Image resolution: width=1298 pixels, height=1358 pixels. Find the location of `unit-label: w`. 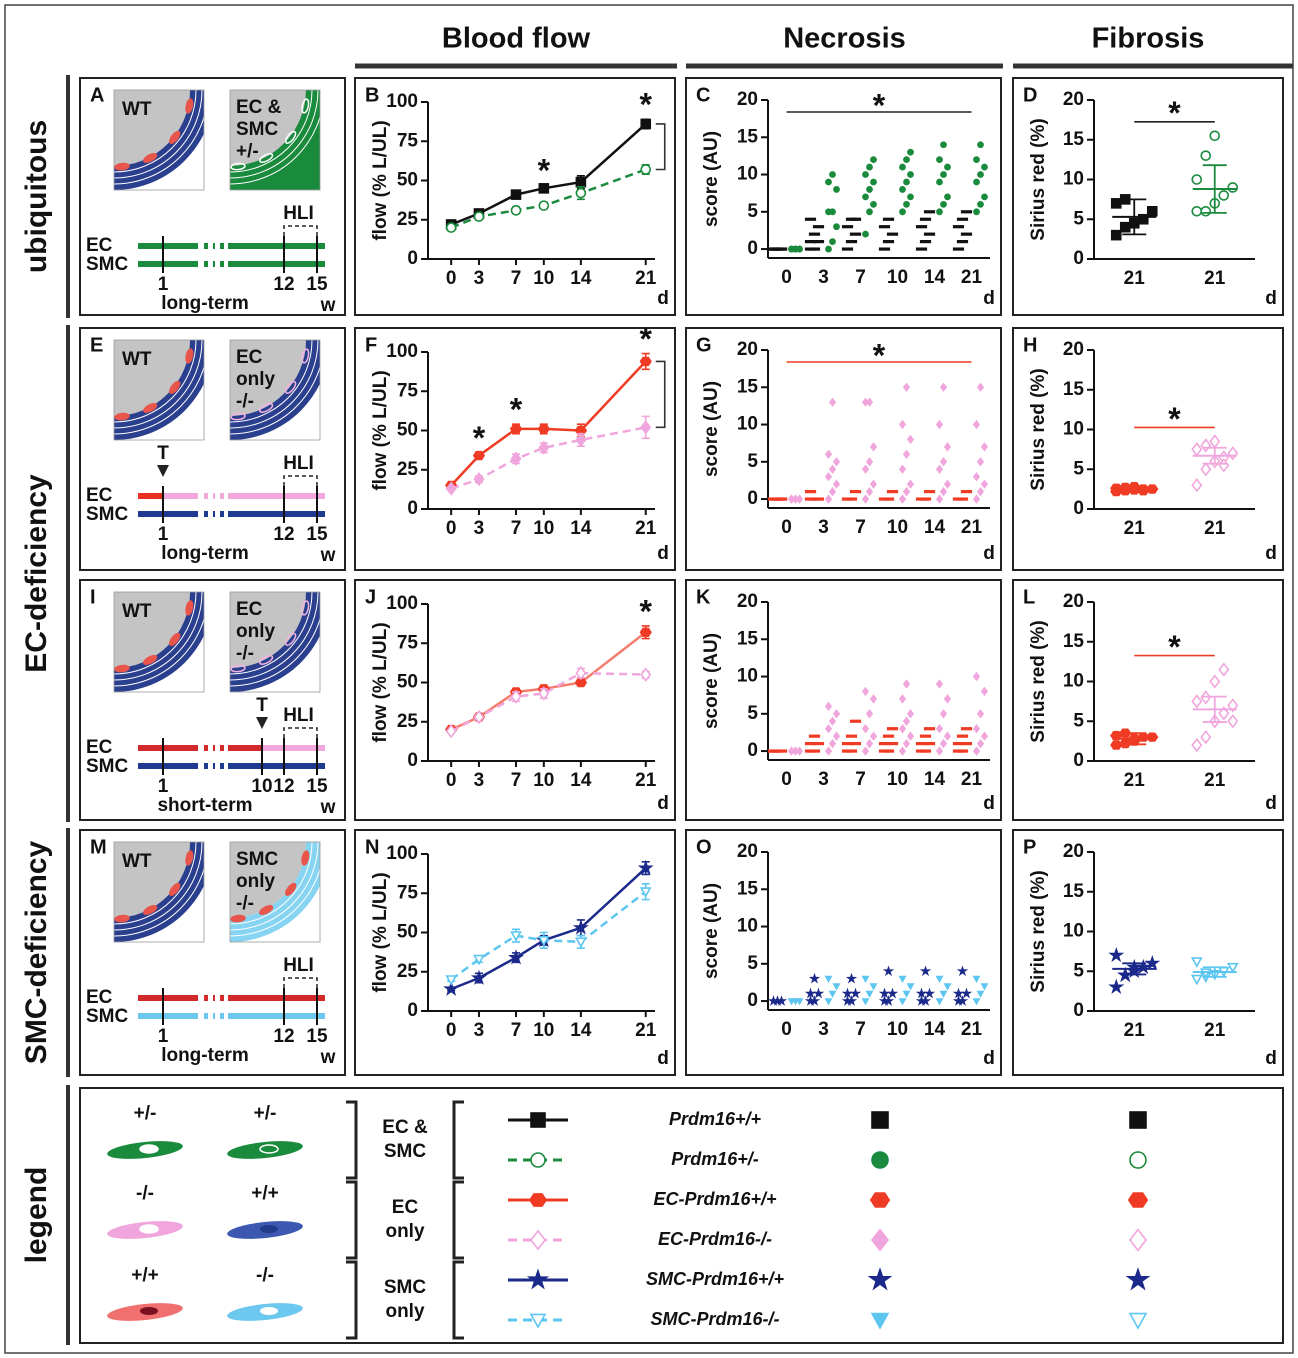

unit-label: w is located at coordinates (328, 1057).